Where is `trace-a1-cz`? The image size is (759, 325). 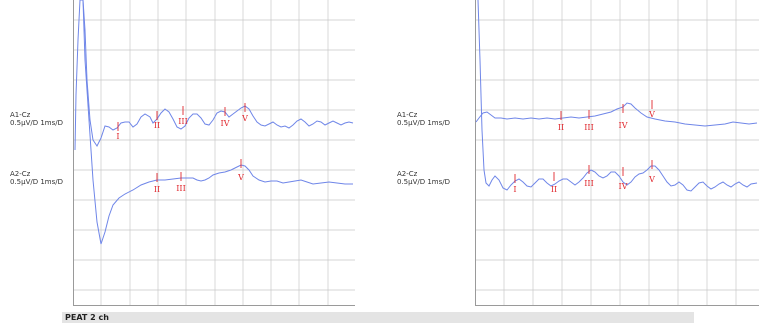 trace-a1-cz is located at coordinates (616, 114).